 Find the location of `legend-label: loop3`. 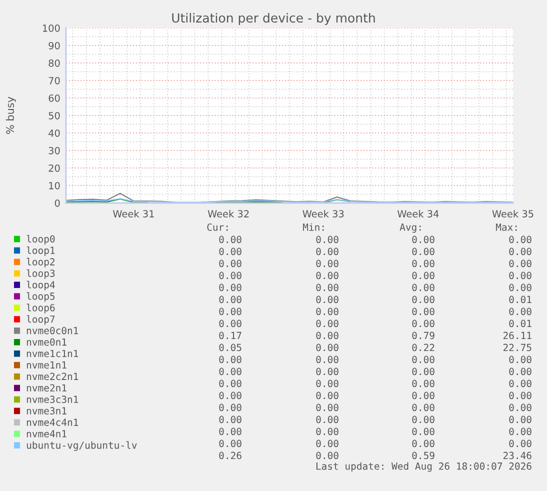

legend-label: loop3 is located at coordinates (40, 274).